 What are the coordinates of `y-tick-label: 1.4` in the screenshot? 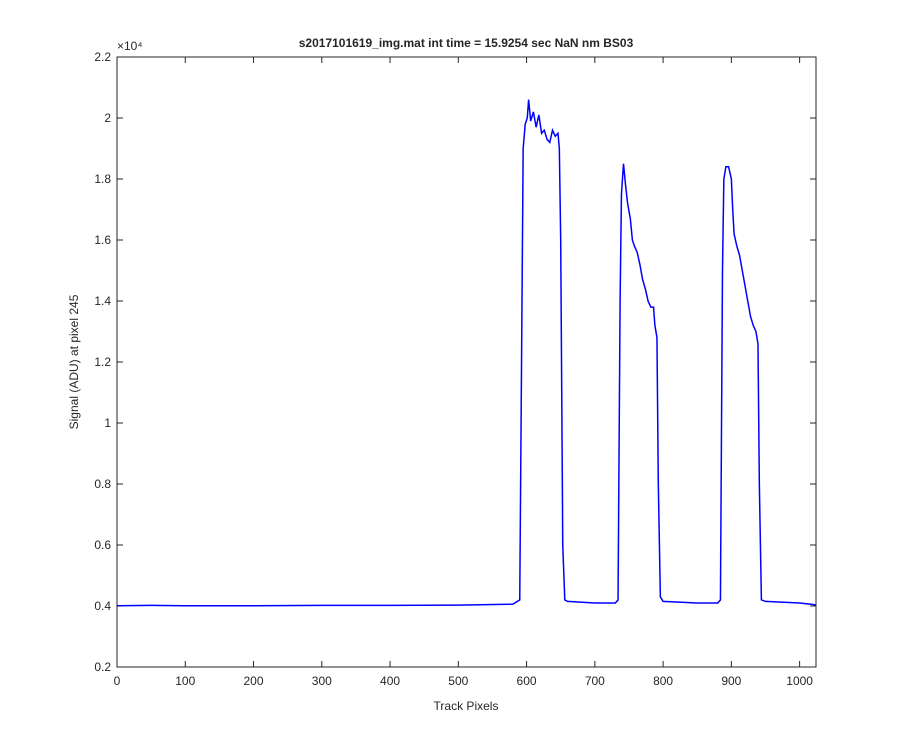 It's located at (102, 301).